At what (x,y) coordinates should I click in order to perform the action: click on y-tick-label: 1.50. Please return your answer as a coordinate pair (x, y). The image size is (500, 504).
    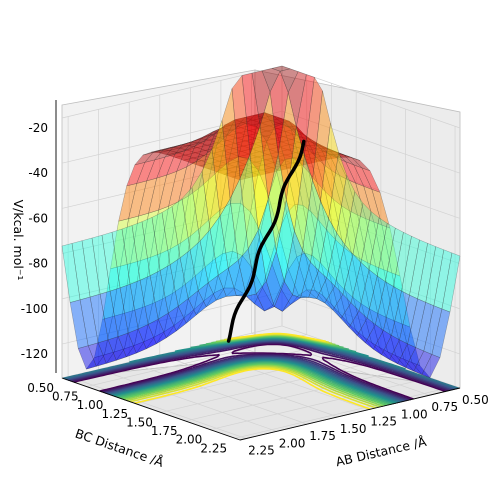
    Looking at the image, I should click on (139, 422).